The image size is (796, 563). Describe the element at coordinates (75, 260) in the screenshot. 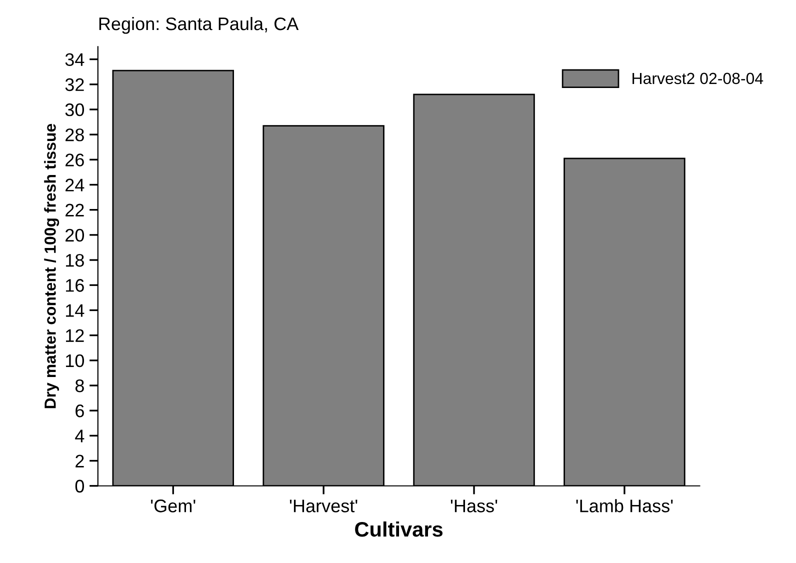

I see `y-tick-label: 18` at that location.